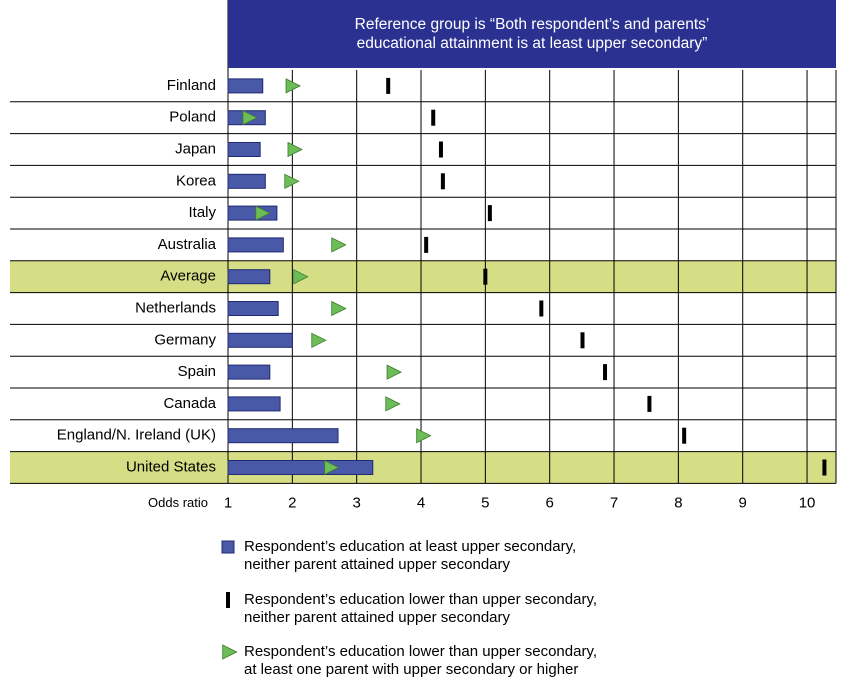 This screenshot has height=677, width=842. What do you see at coordinates (678, 502) in the screenshot?
I see `x-tick-label: 8` at bounding box center [678, 502].